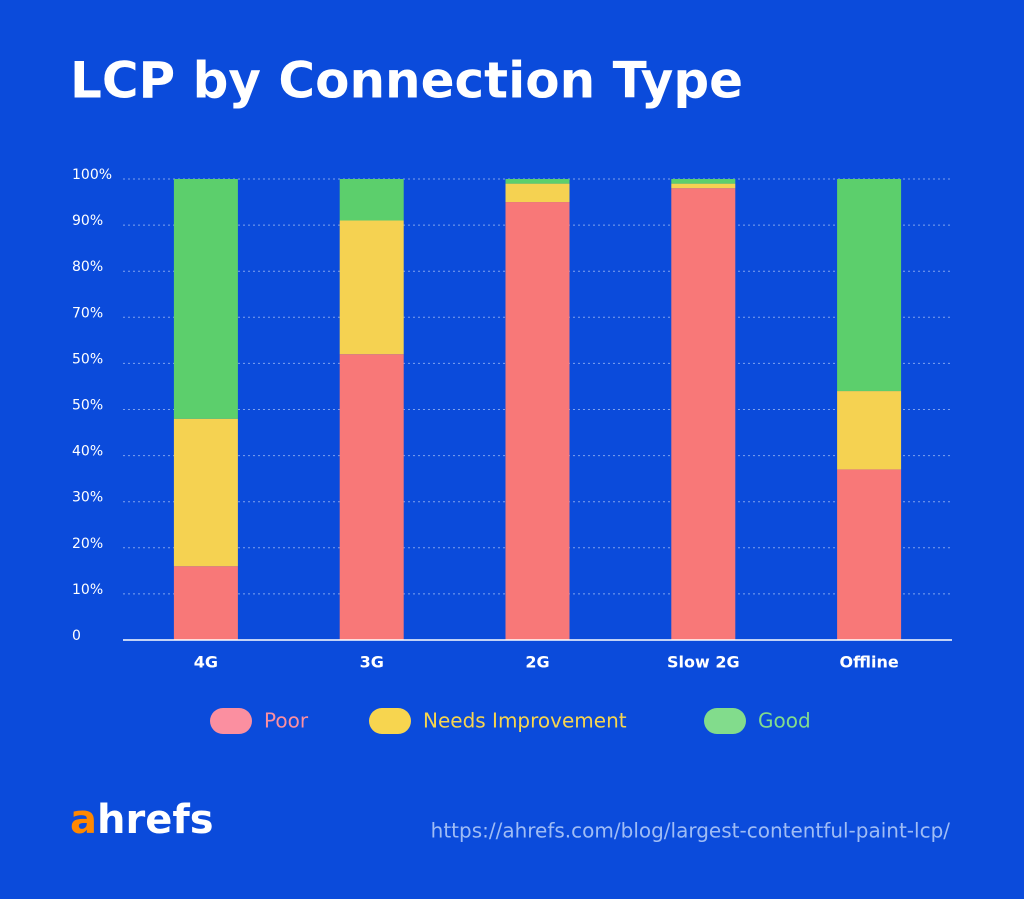  Describe the element at coordinates (87, 221) in the screenshot. I see `y-tick-label: 90%` at that location.